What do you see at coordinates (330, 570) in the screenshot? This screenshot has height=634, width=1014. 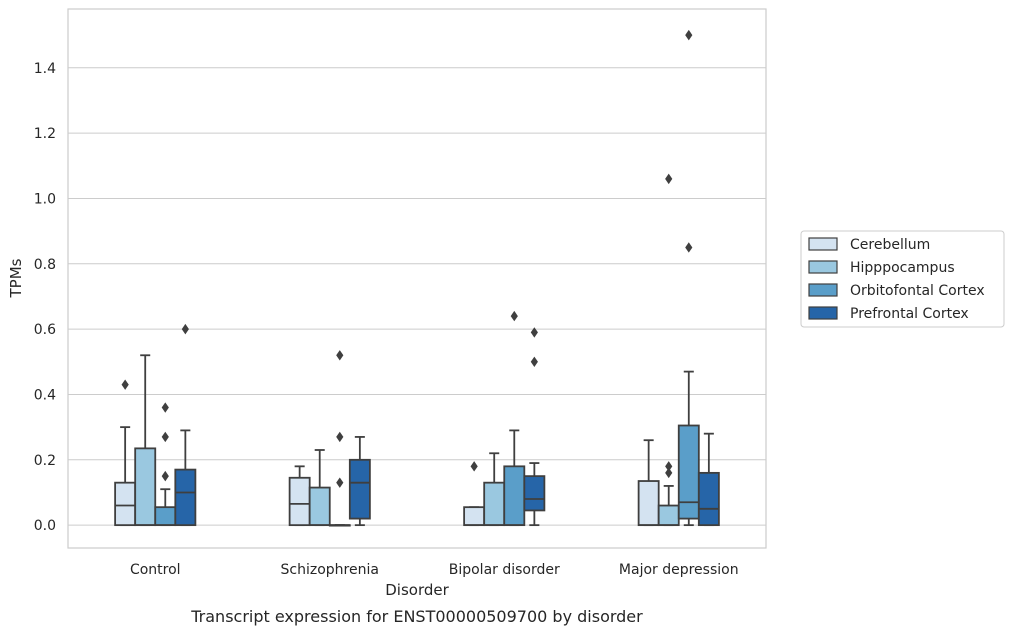 I see `x-tick-label: Schizophrenia` at bounding box center [330, 570].